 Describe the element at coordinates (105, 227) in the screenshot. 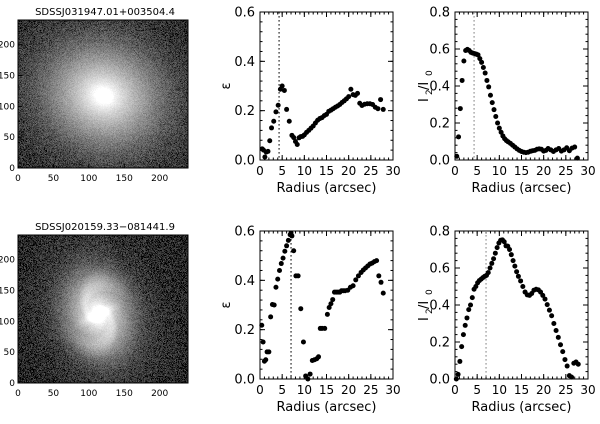

I see `image-bottom-title: SDSSJ020159.33−081441.9` at that location.